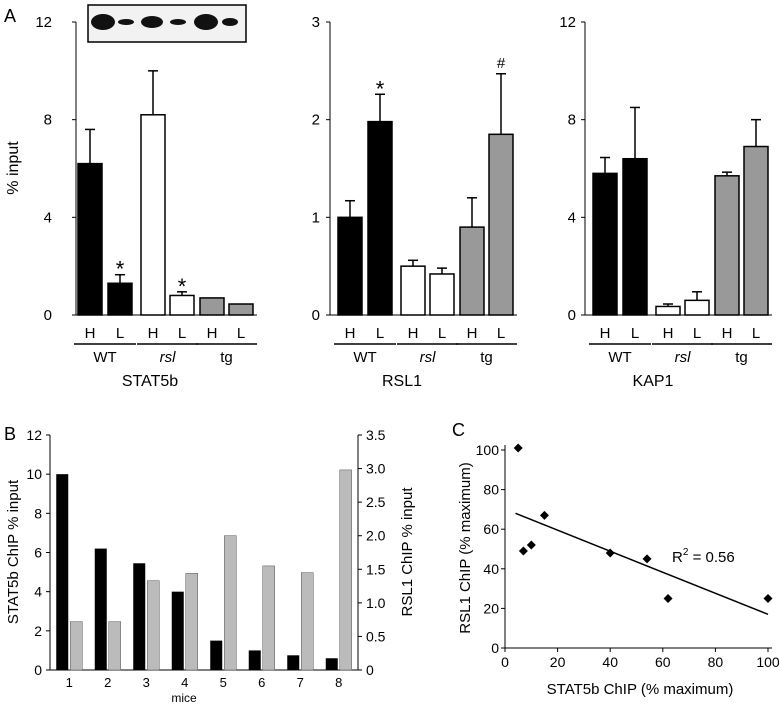  What do you see at coordinates (261, 682) in the screenshot?
I see `mice-category-label: 6` at bounding box center [261, 682].